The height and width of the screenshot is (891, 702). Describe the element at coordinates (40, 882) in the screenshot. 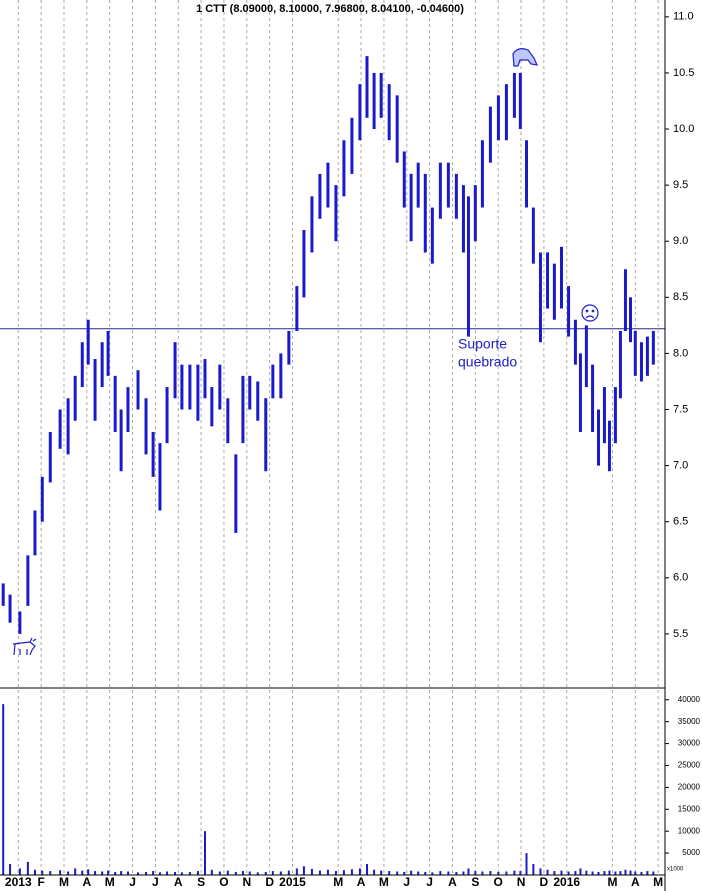

I see `x-tick-label: F` at that location.